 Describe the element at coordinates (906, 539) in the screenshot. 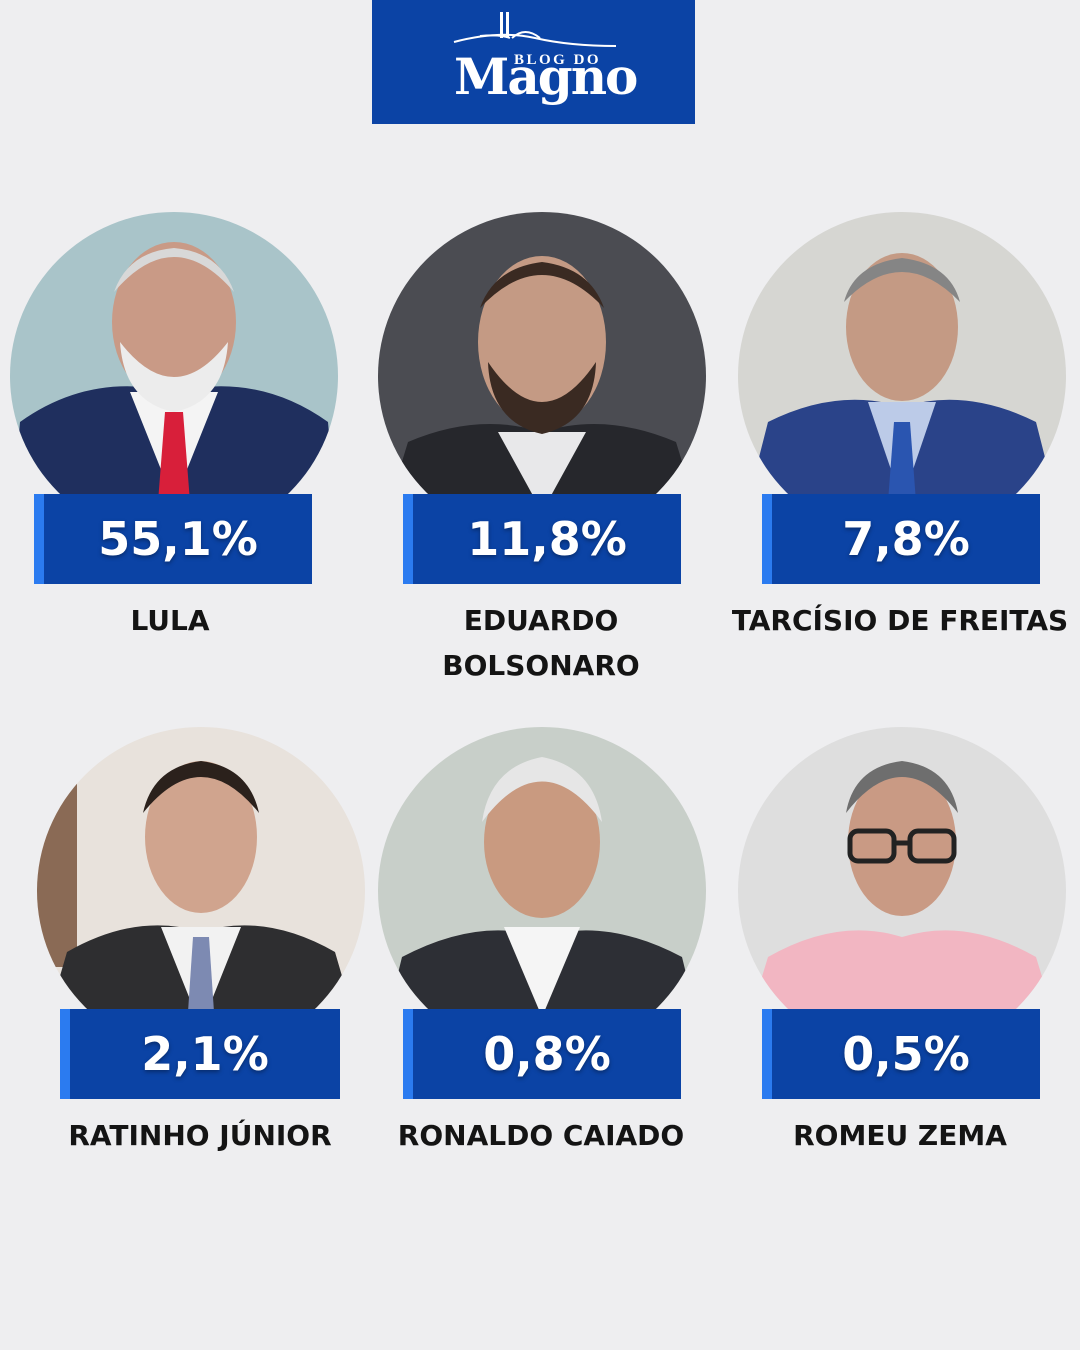

I see `percentage-value: 7,8%` at that location.